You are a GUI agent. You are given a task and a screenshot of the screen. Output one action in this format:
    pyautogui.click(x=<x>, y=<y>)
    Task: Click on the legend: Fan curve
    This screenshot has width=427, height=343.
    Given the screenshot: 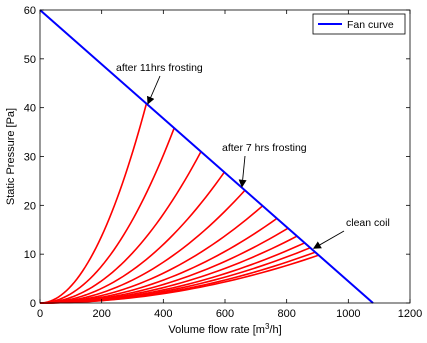 What is the action you would take?
    pyautogui.click(x=359, y=24)
    